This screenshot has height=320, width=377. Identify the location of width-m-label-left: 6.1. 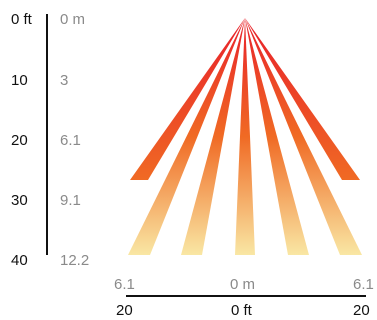
(124, 284).